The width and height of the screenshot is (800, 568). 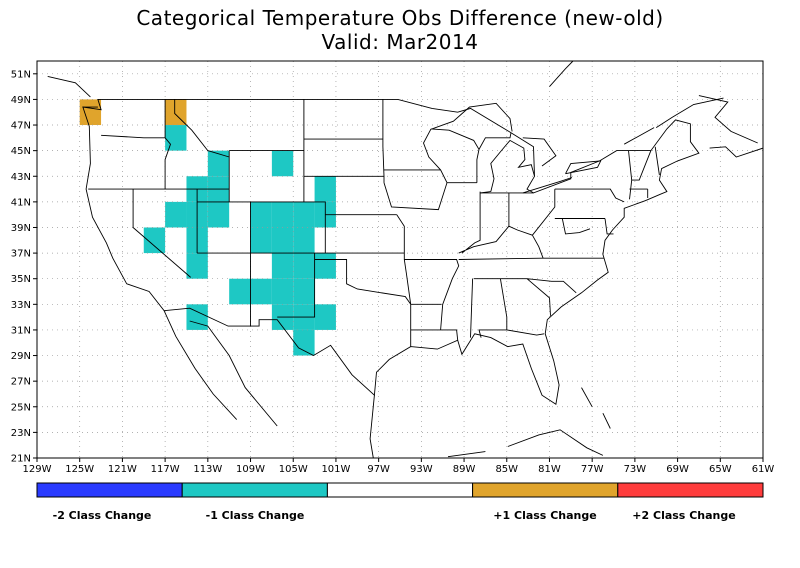 What do you see at coordinates (464, 469) in the screenshot?
I see `x-tick-label: 89W` at bounding box center [464, 469].